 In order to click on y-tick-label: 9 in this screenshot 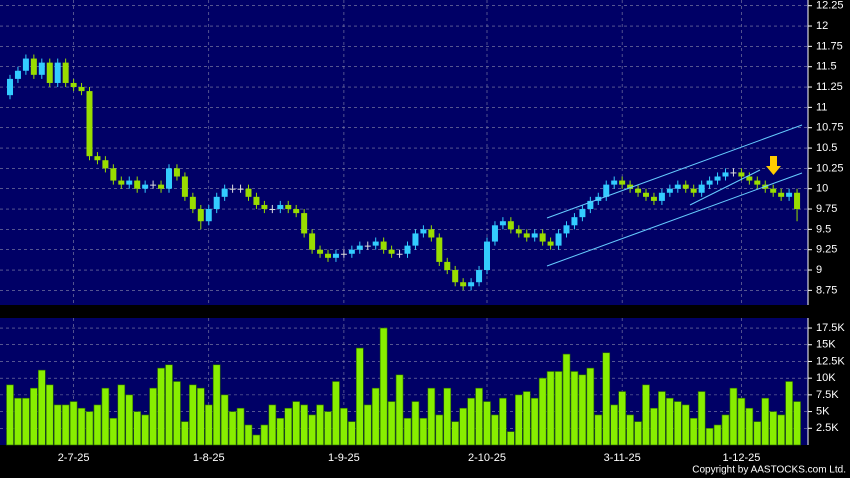, I will do `click(819, 270)`.